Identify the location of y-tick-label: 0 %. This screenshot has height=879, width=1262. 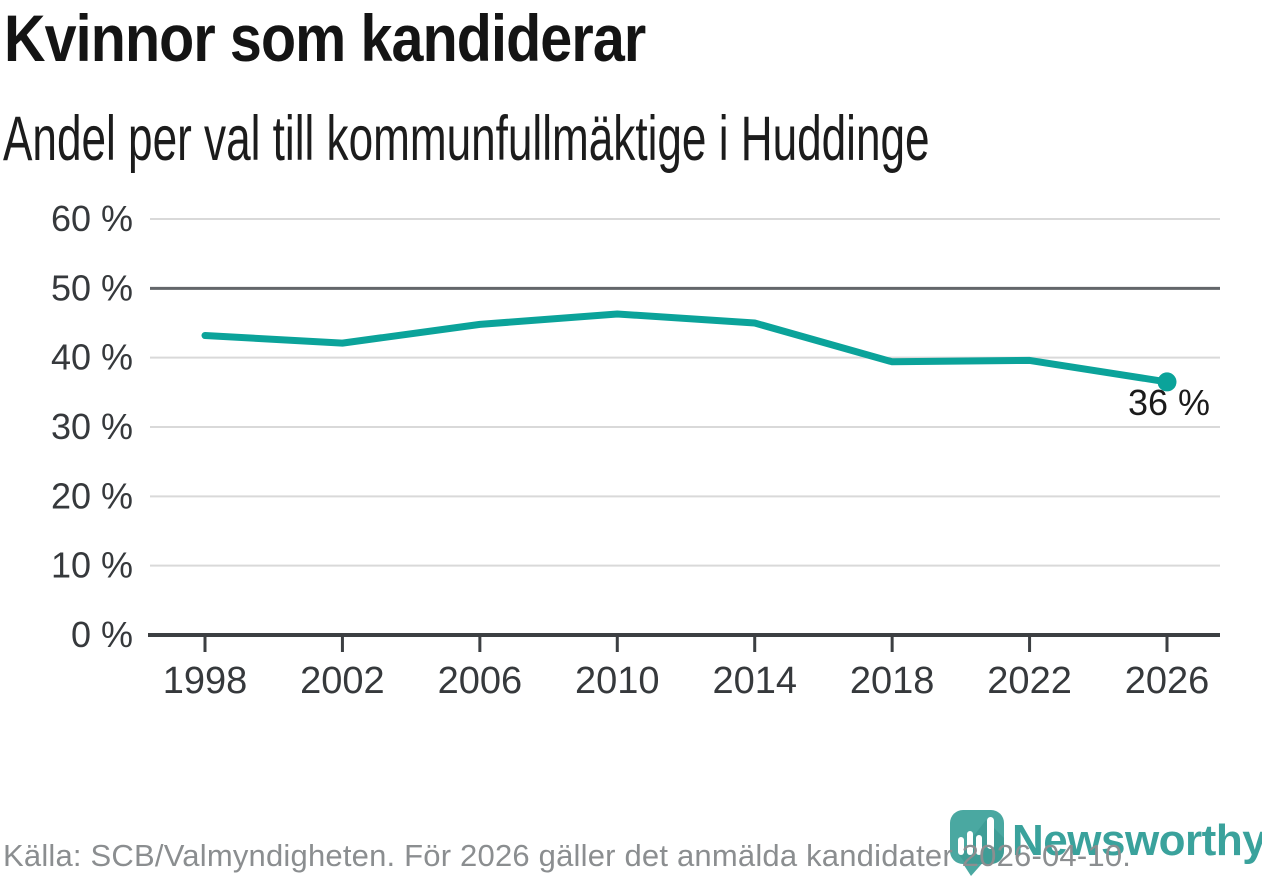
(102, 634).